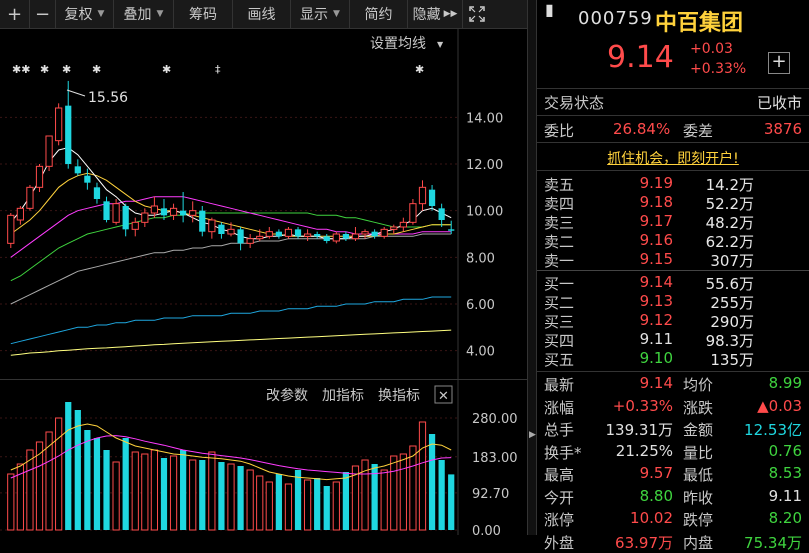 The height and width of the screenshot is (553, 809). Describe the element at coordinates (559, 261) in the screenshot. I see `ask-label: 卖一` at that location.